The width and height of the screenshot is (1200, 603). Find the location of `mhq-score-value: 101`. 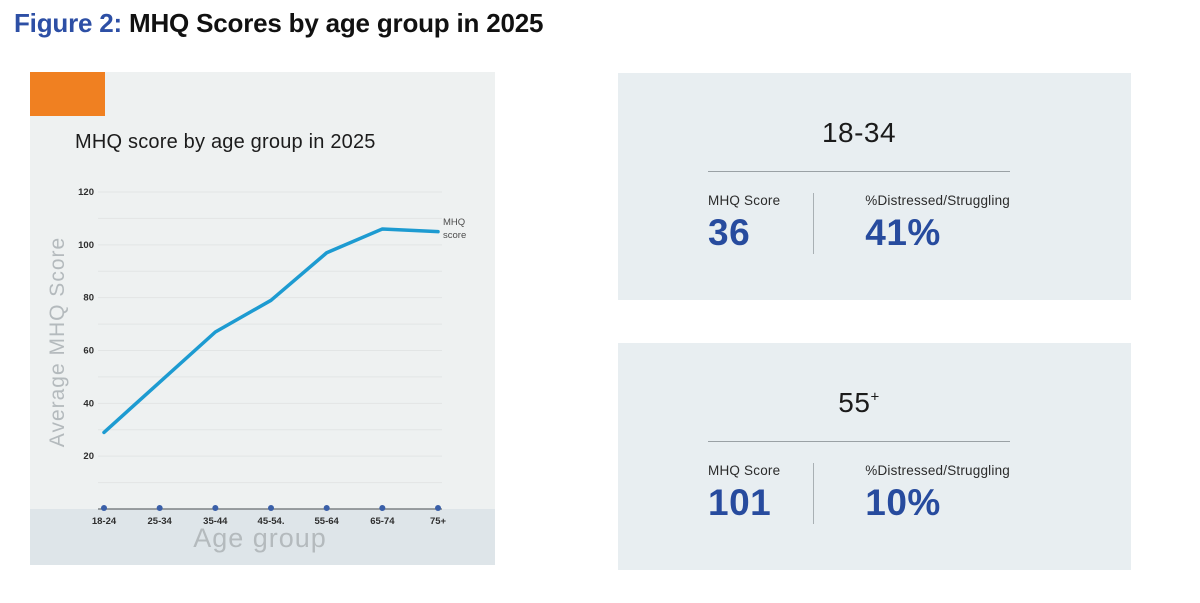

mhq-score-value: 101 is located at coordinates (740, 502).